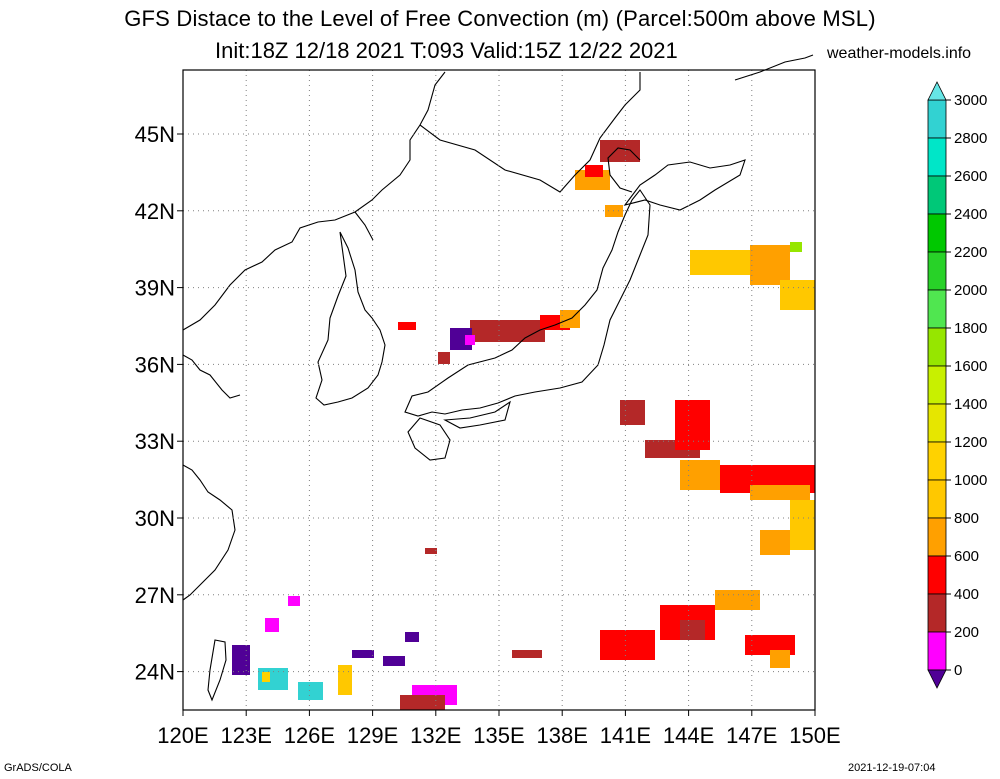 The width and height of the screenshot is (1000, 779). I want to click on lon-tick-label: 132E, so click(435, 735).